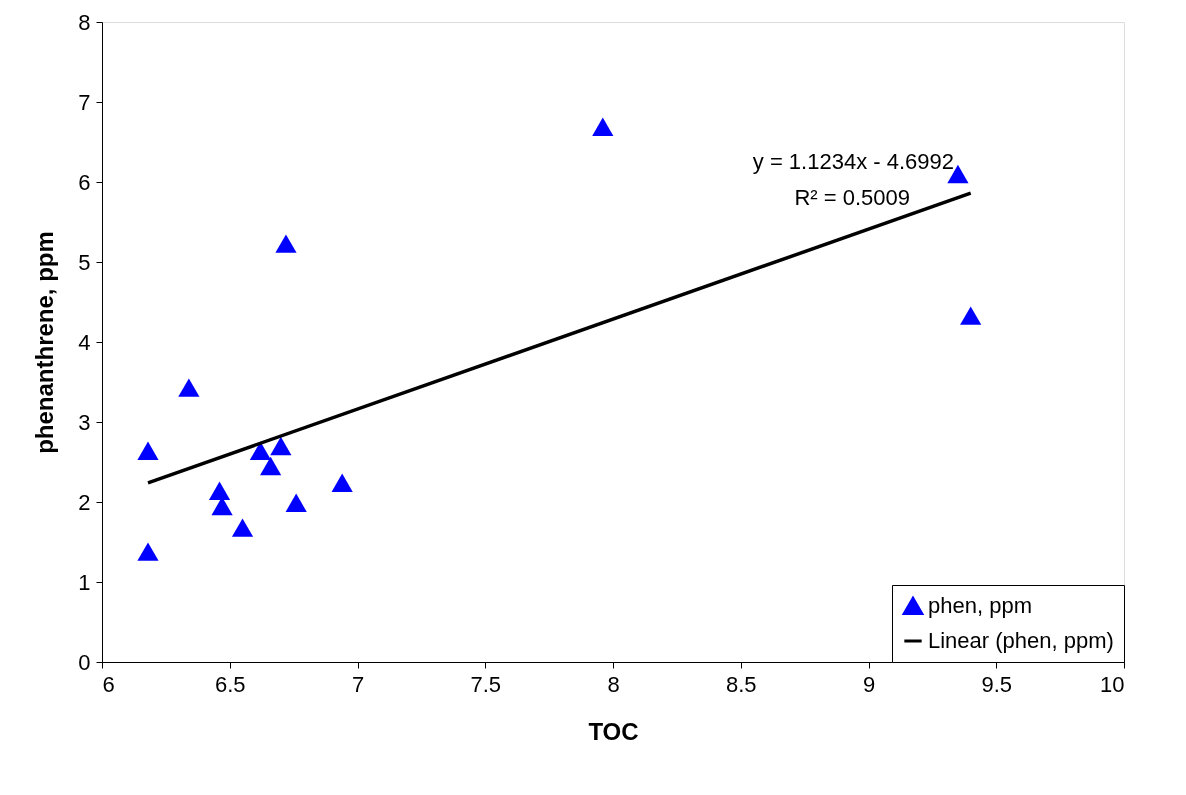 This screenshot has height=795, width=1186. I want to click on annotation: R² = 0.5009, so click(852, 197).